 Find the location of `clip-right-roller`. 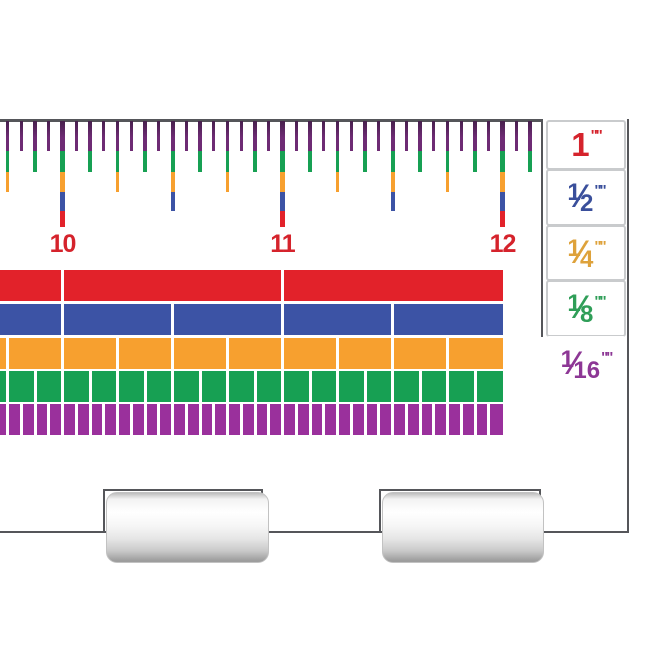

clip-right-roller is located at coordinates (463, 527).